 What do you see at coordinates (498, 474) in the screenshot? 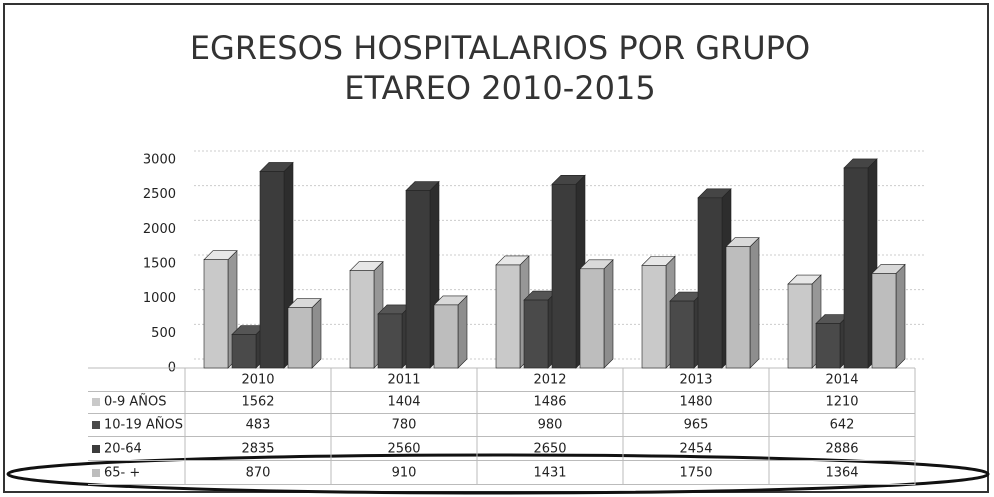
I see `highlight-ellipse` at bounding box center [498, 474].